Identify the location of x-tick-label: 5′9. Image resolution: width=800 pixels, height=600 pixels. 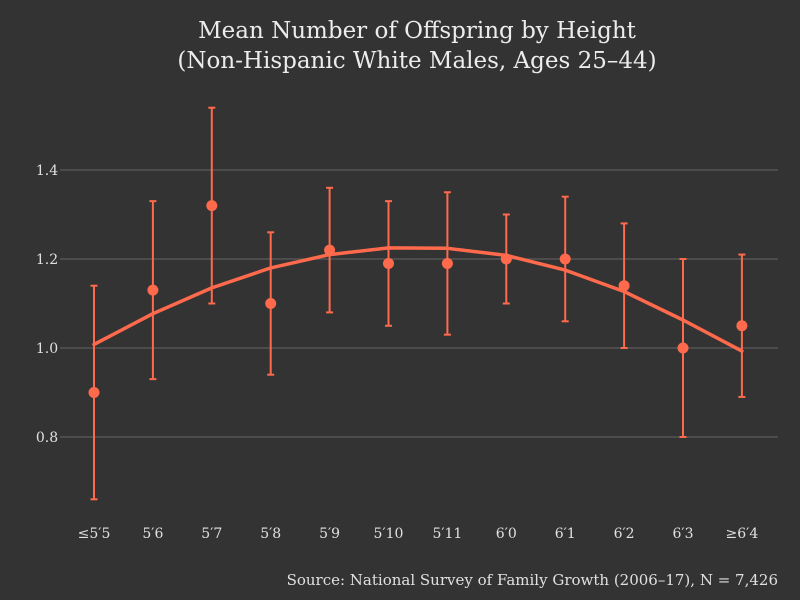
(329, 534).